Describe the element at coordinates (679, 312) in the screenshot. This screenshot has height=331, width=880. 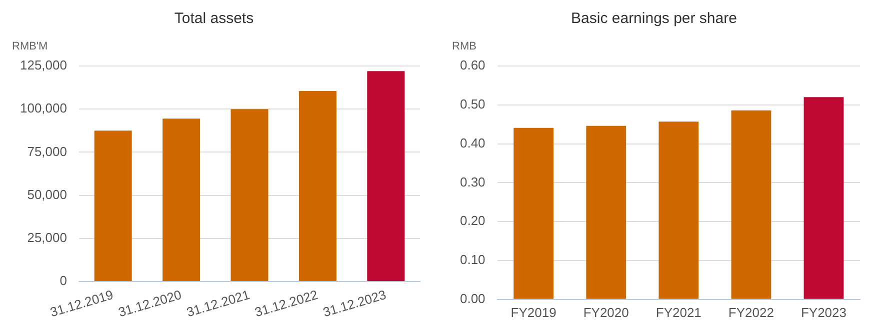
I see `x-tick-label: FY2021` at that location.